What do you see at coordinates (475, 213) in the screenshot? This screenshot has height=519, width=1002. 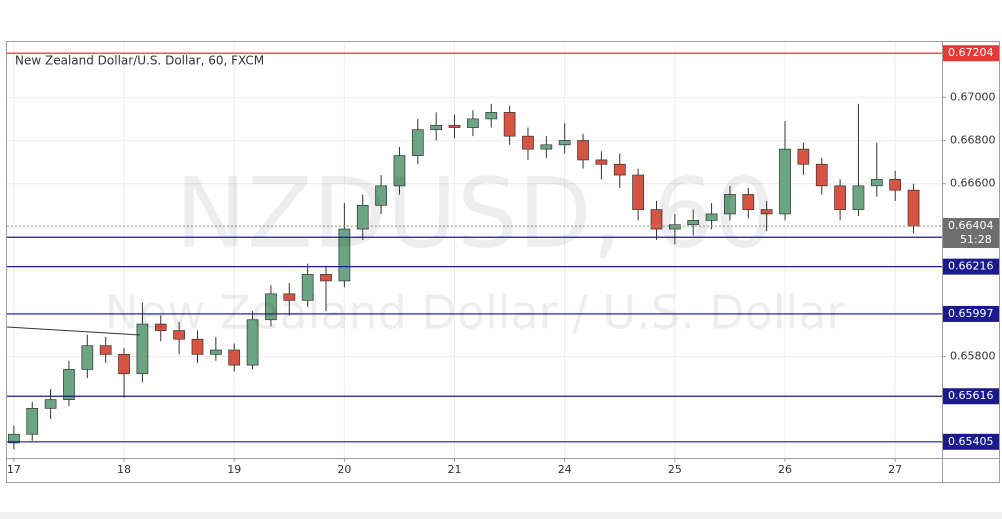 I see `watermark-symbol: NZDUSD, 60` at bounding box center [475, 213].